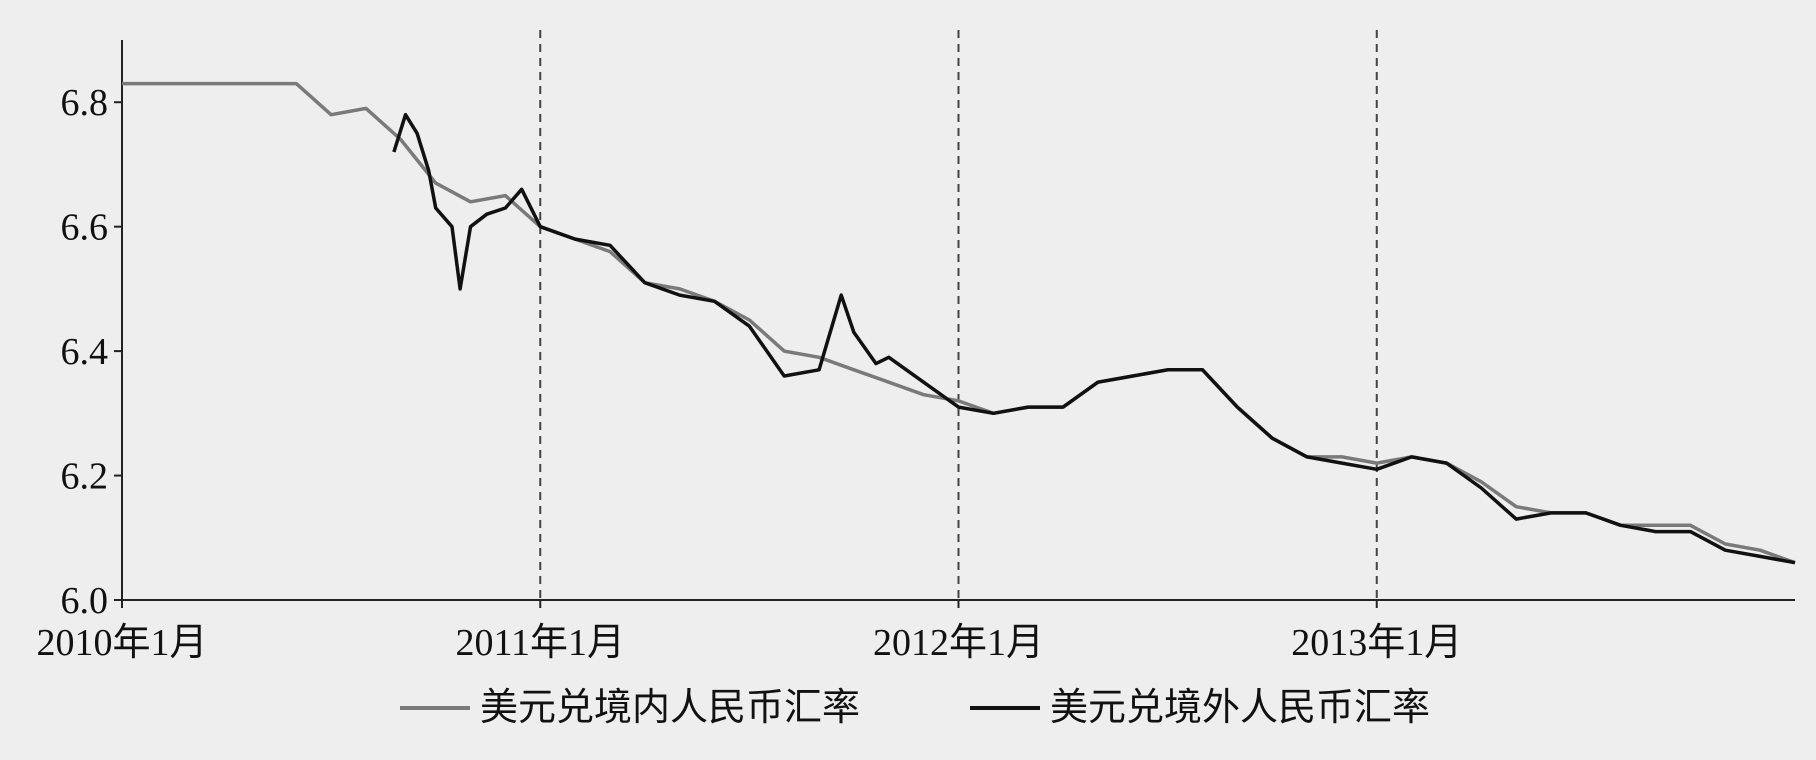 The image size is (1816, 760). Describe the element at coordinates (540, 643) in the screenshot. I see `x-tick-label: 2011年1月` at that location.